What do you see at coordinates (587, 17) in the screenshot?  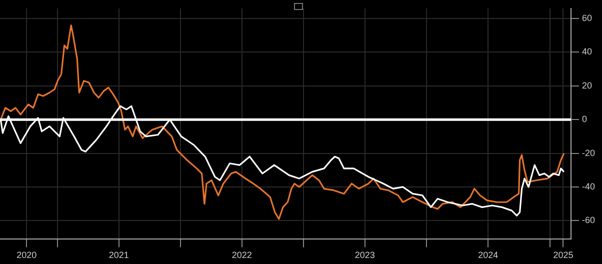 I see `y-tick-label: 60` at bounding box center [587, 17].